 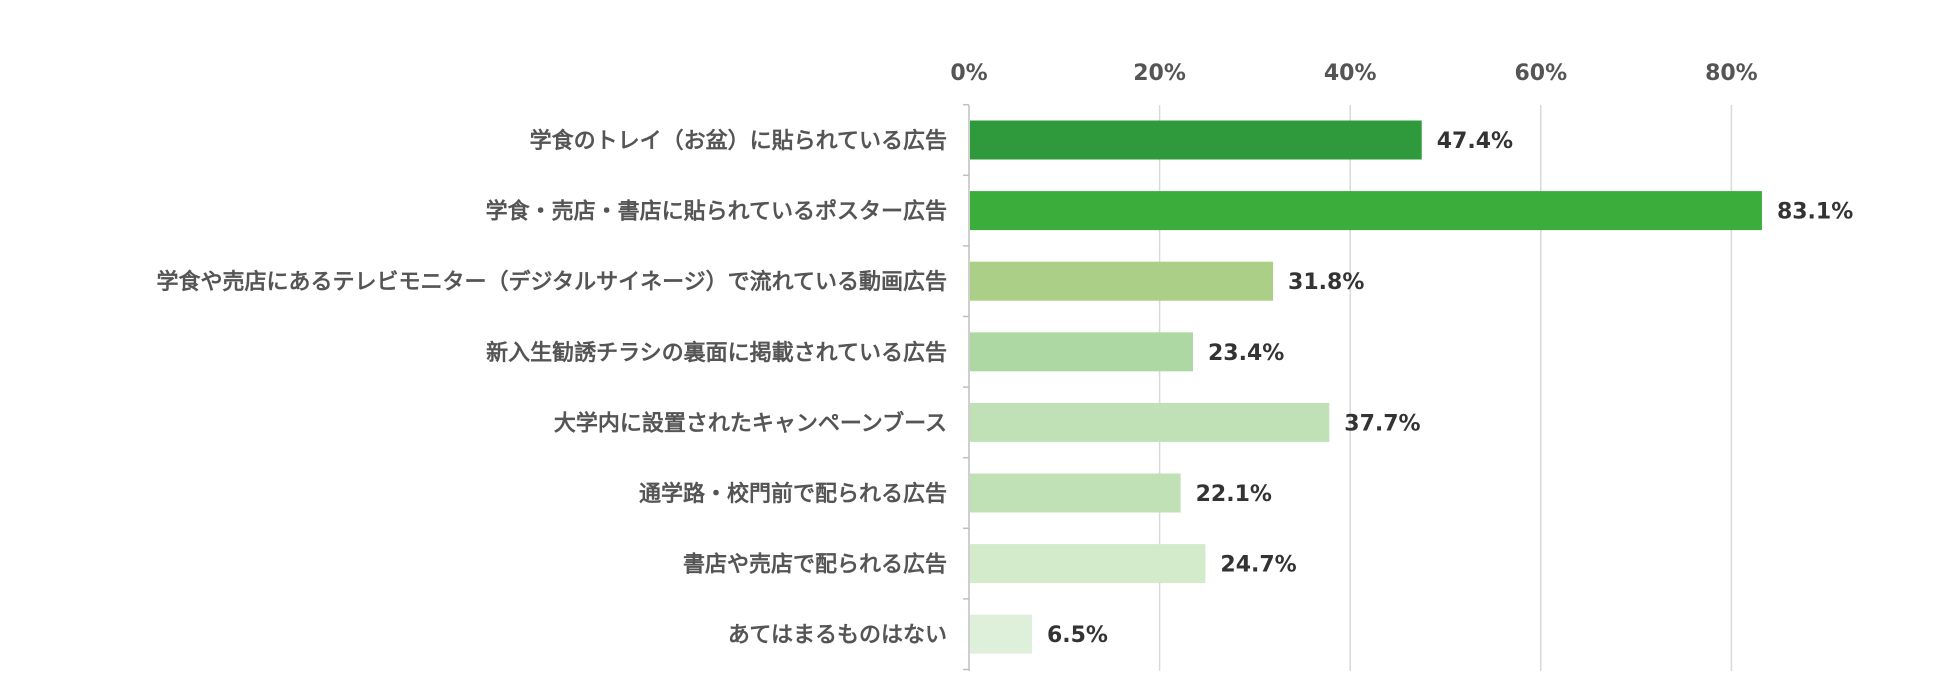 I want to click on data-label: 23.4%, so click(x=1246, y=353).